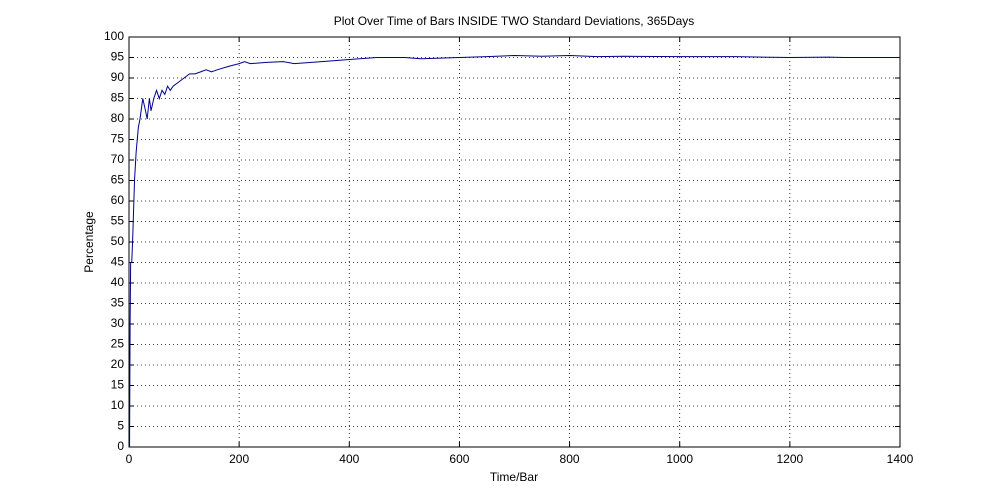 This screenshot has height=502, width=994. What do you see at coordinates (790, 459) in the screenshot?
I see `x-tick-label: 1200` at bounding box center [790, 459].